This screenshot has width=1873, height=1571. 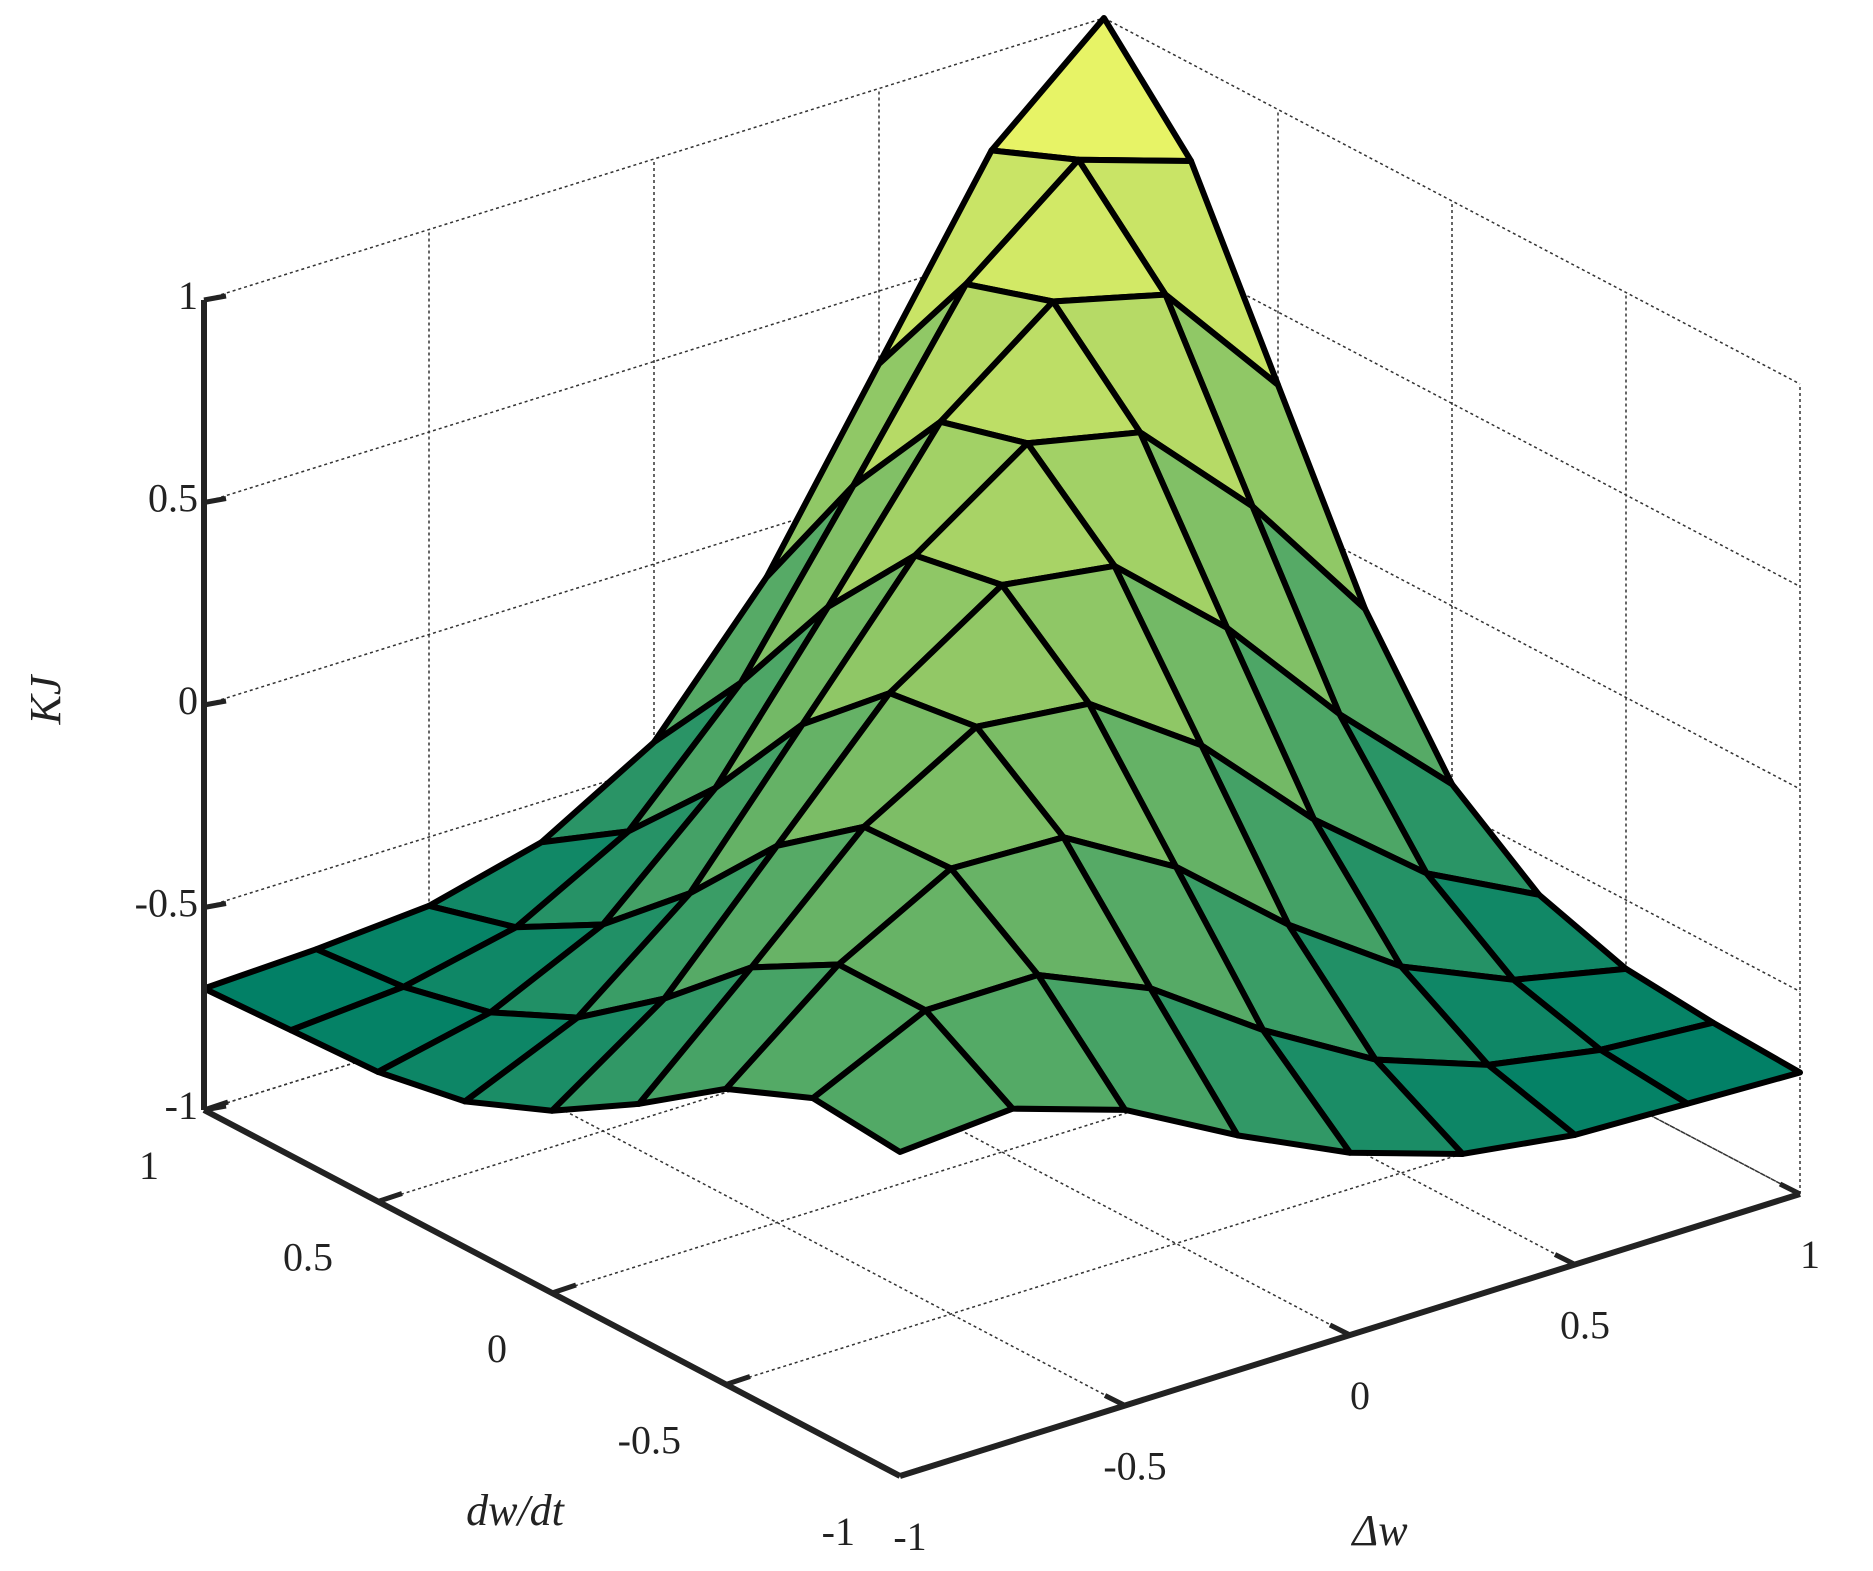 What do you see at coordinates (909, 1536) in the screenshot?
I see `x-tick-label: -1` at bounding box center [909, 1536].